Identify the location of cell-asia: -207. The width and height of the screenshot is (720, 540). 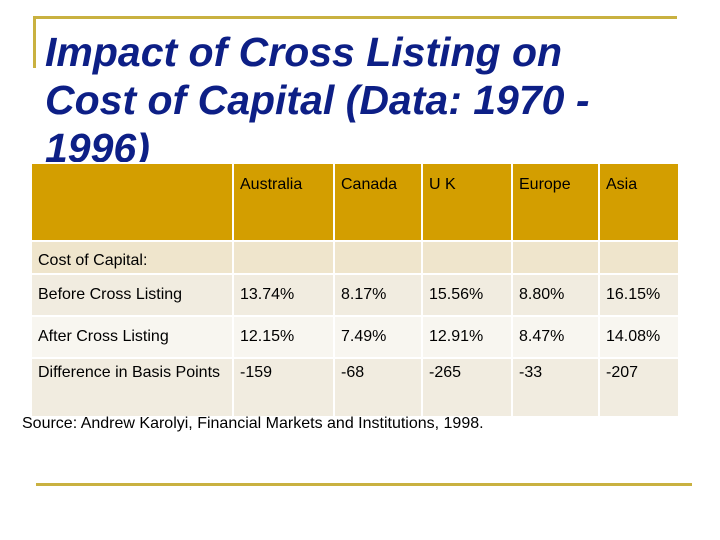
(639, 387).